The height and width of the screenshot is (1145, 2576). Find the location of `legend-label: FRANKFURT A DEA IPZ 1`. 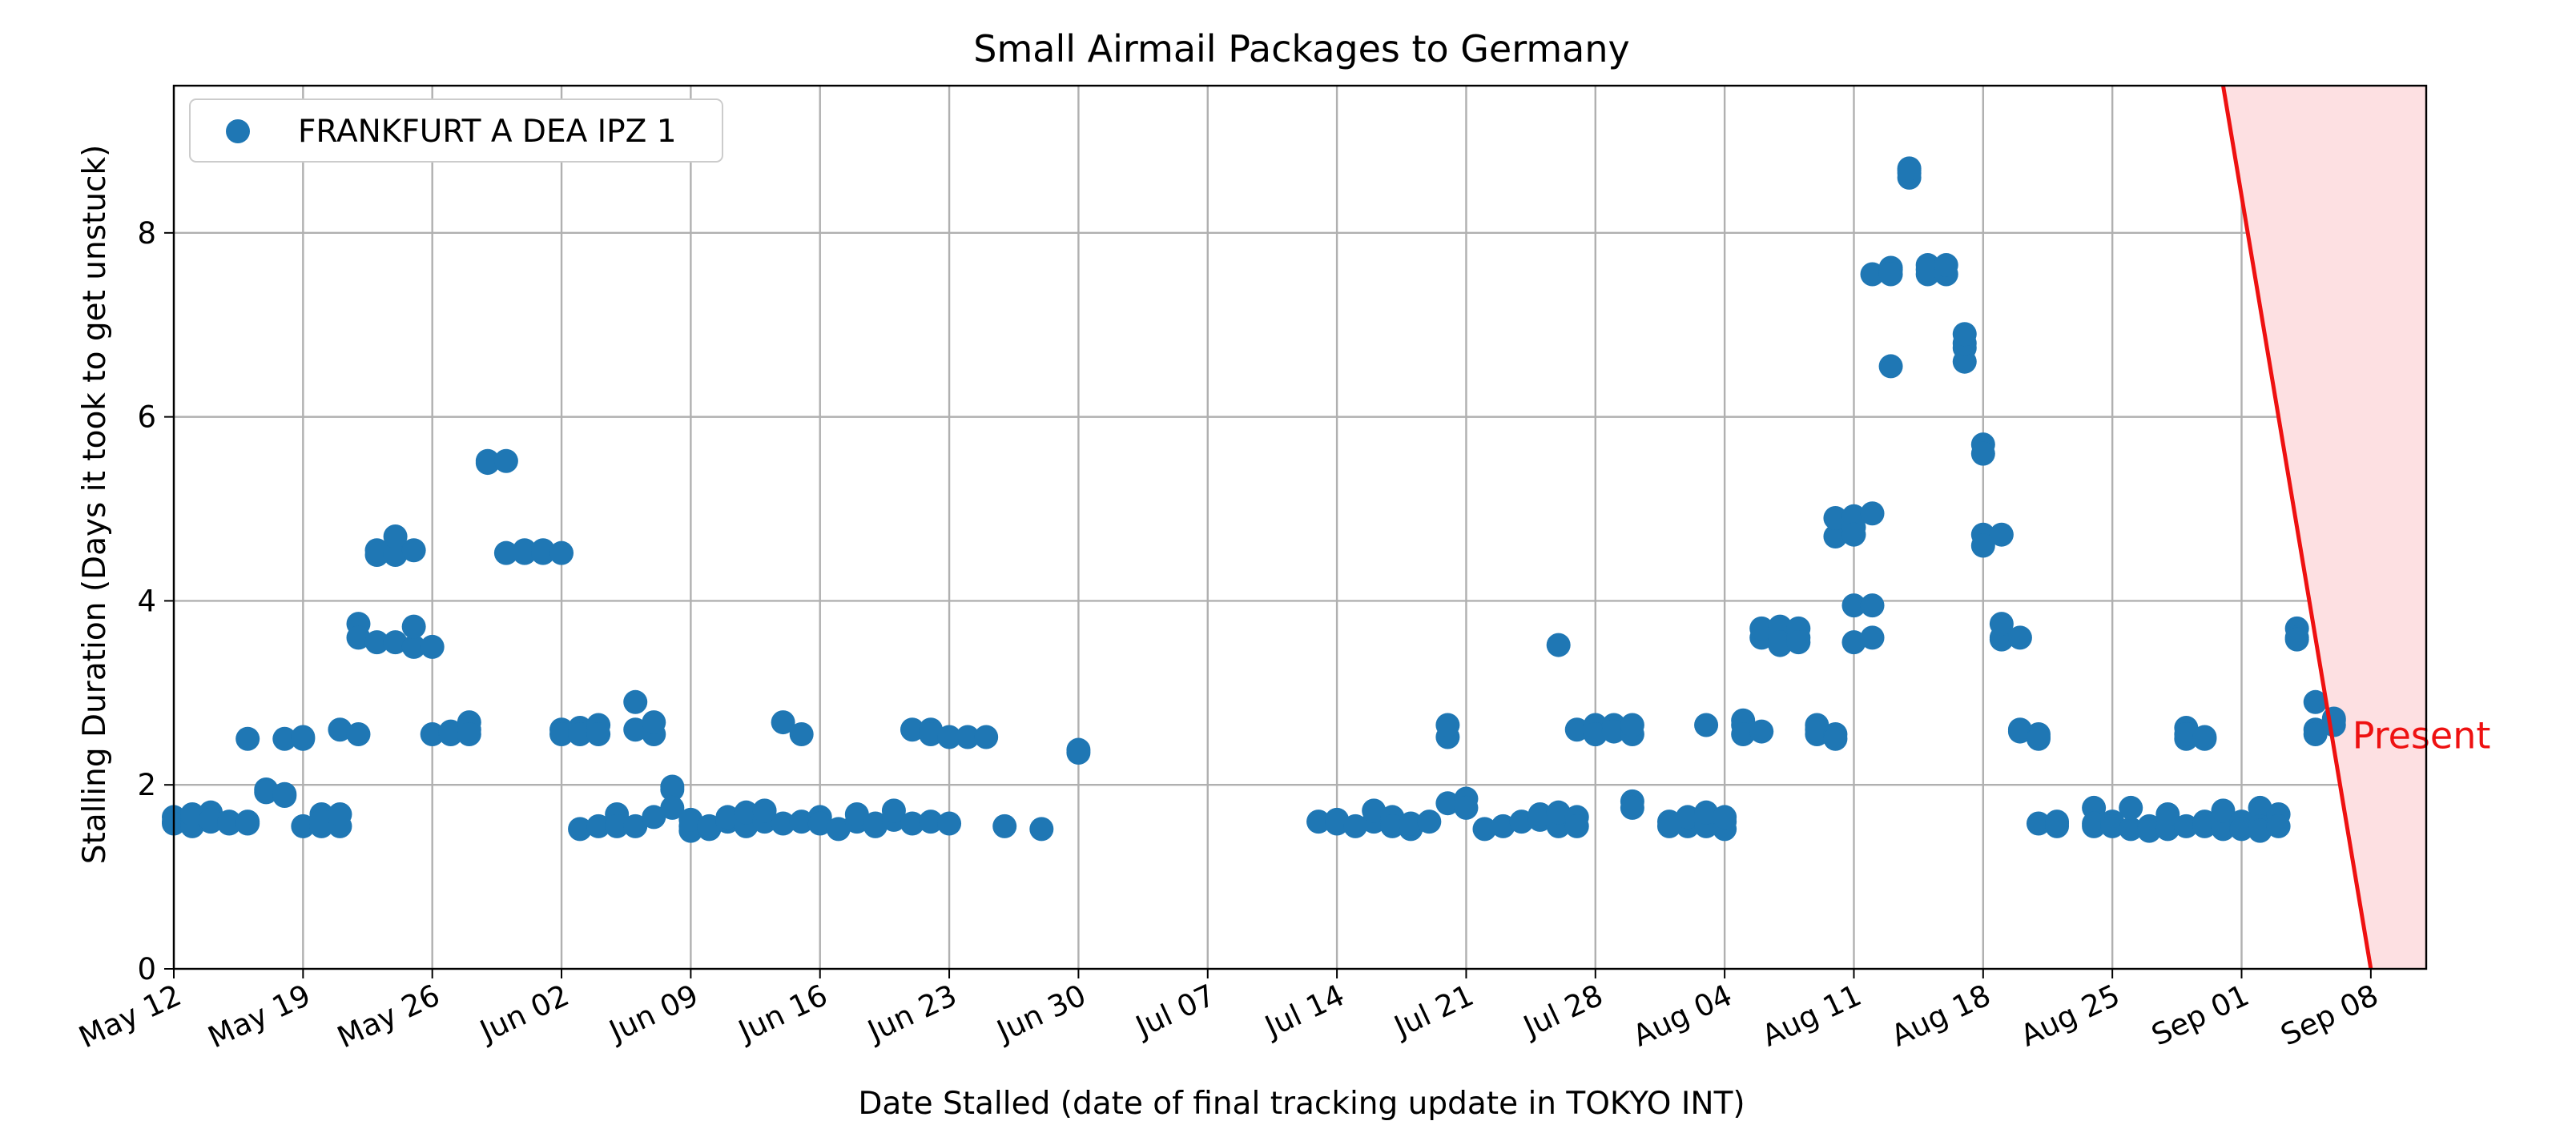

legend-label: FRANKFURT A DEA IPZ 1 is located at coordinates (487, 132).